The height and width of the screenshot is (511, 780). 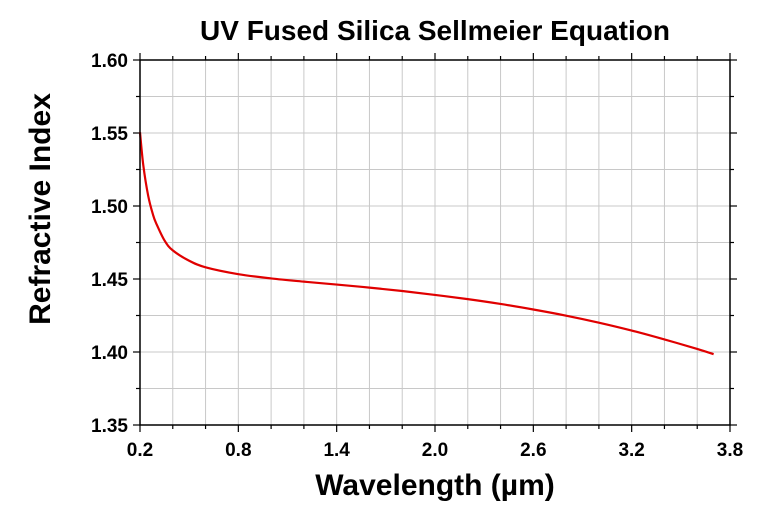 What do you see at coordinates (109, 353) in the screenshot?
I see `y-tick-label: 1.40` at bounding box center [109, 353].